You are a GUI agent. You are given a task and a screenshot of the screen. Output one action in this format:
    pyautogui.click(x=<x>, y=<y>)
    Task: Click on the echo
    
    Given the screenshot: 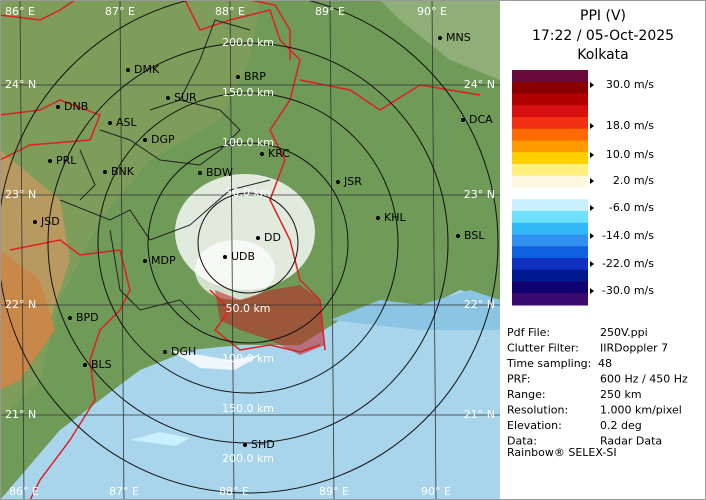 What is the action you would take?
    pyautogui.click(x=270, y=320)
    